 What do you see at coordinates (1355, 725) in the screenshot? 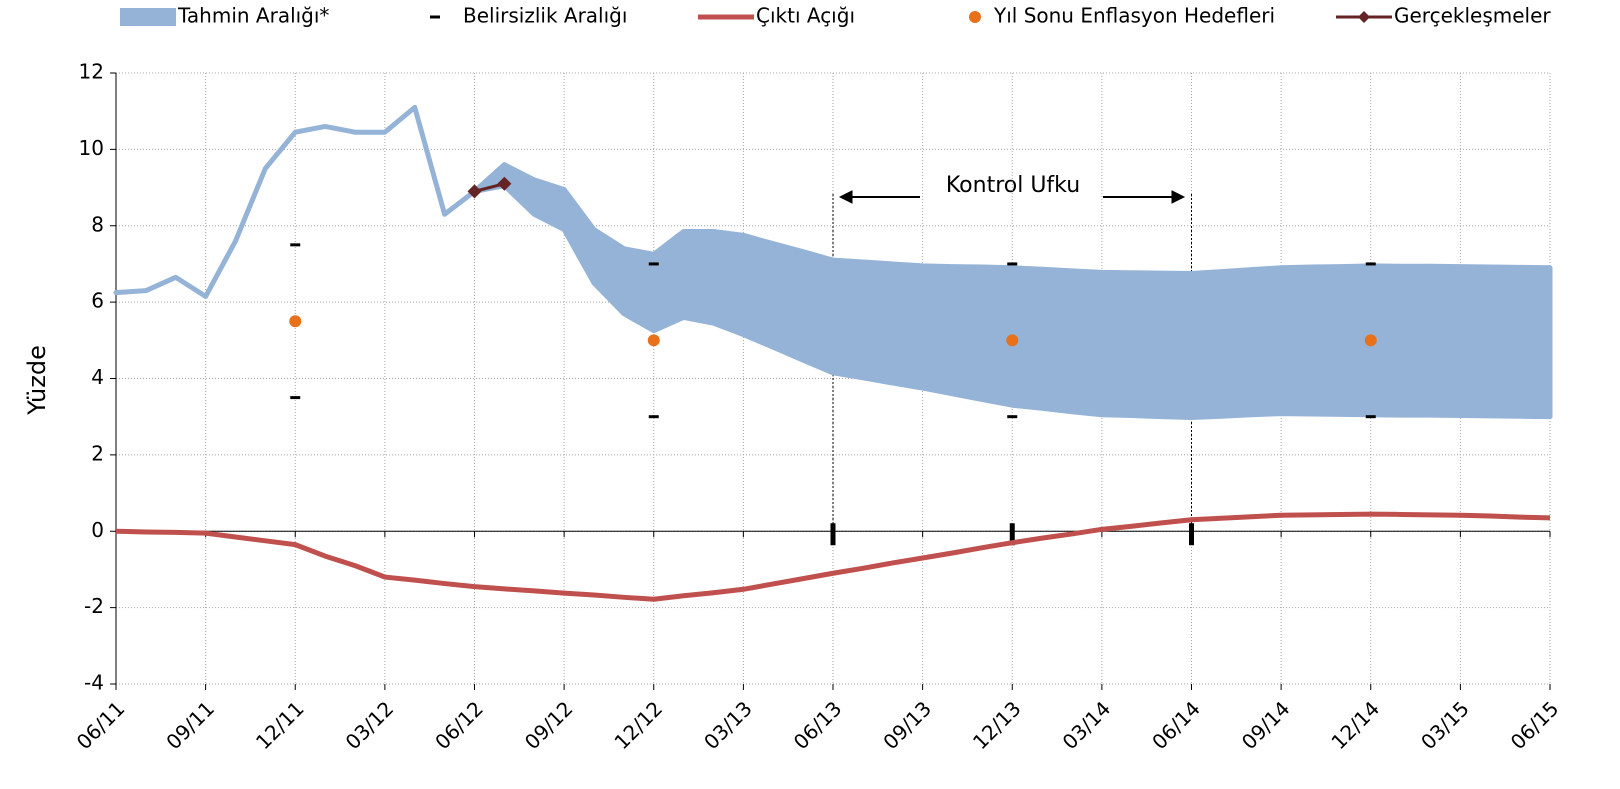
I see `x-tick-label: 12/14` at bounding box center [1355, 725].